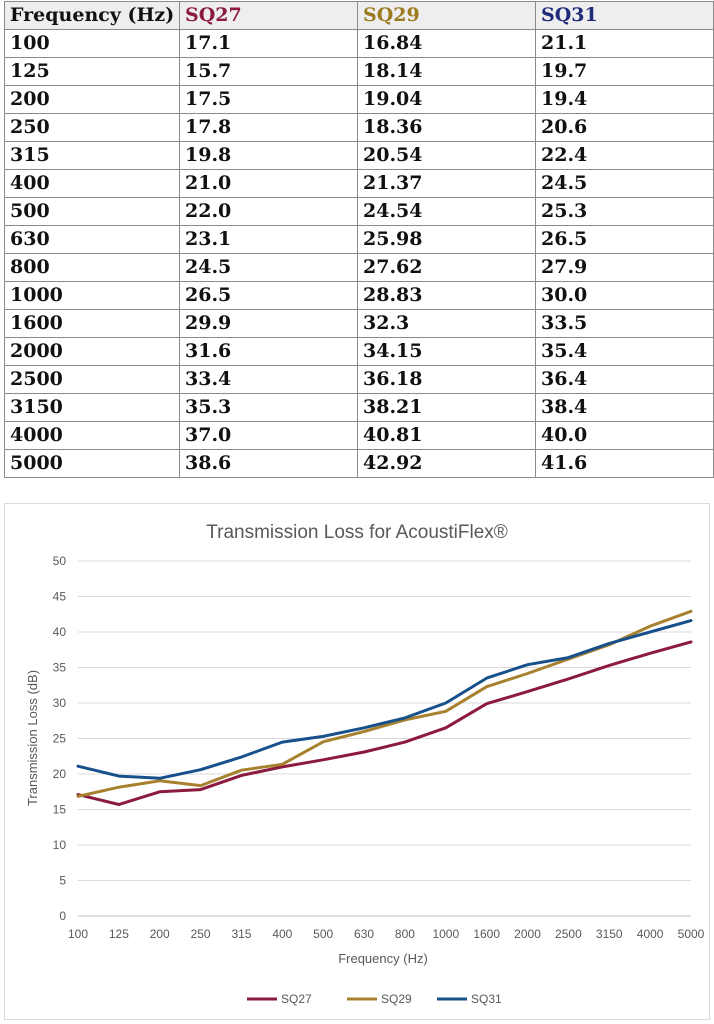  I want to click on legend-label-sq27: SQ27, so click(296, 999).